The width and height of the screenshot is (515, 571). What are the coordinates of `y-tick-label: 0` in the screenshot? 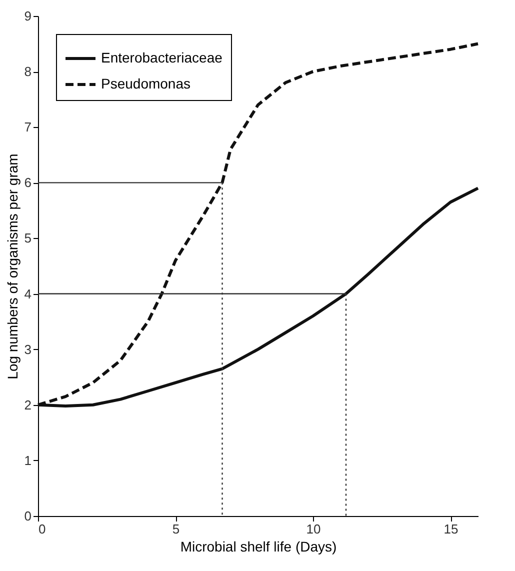 It's located at (28, 516).